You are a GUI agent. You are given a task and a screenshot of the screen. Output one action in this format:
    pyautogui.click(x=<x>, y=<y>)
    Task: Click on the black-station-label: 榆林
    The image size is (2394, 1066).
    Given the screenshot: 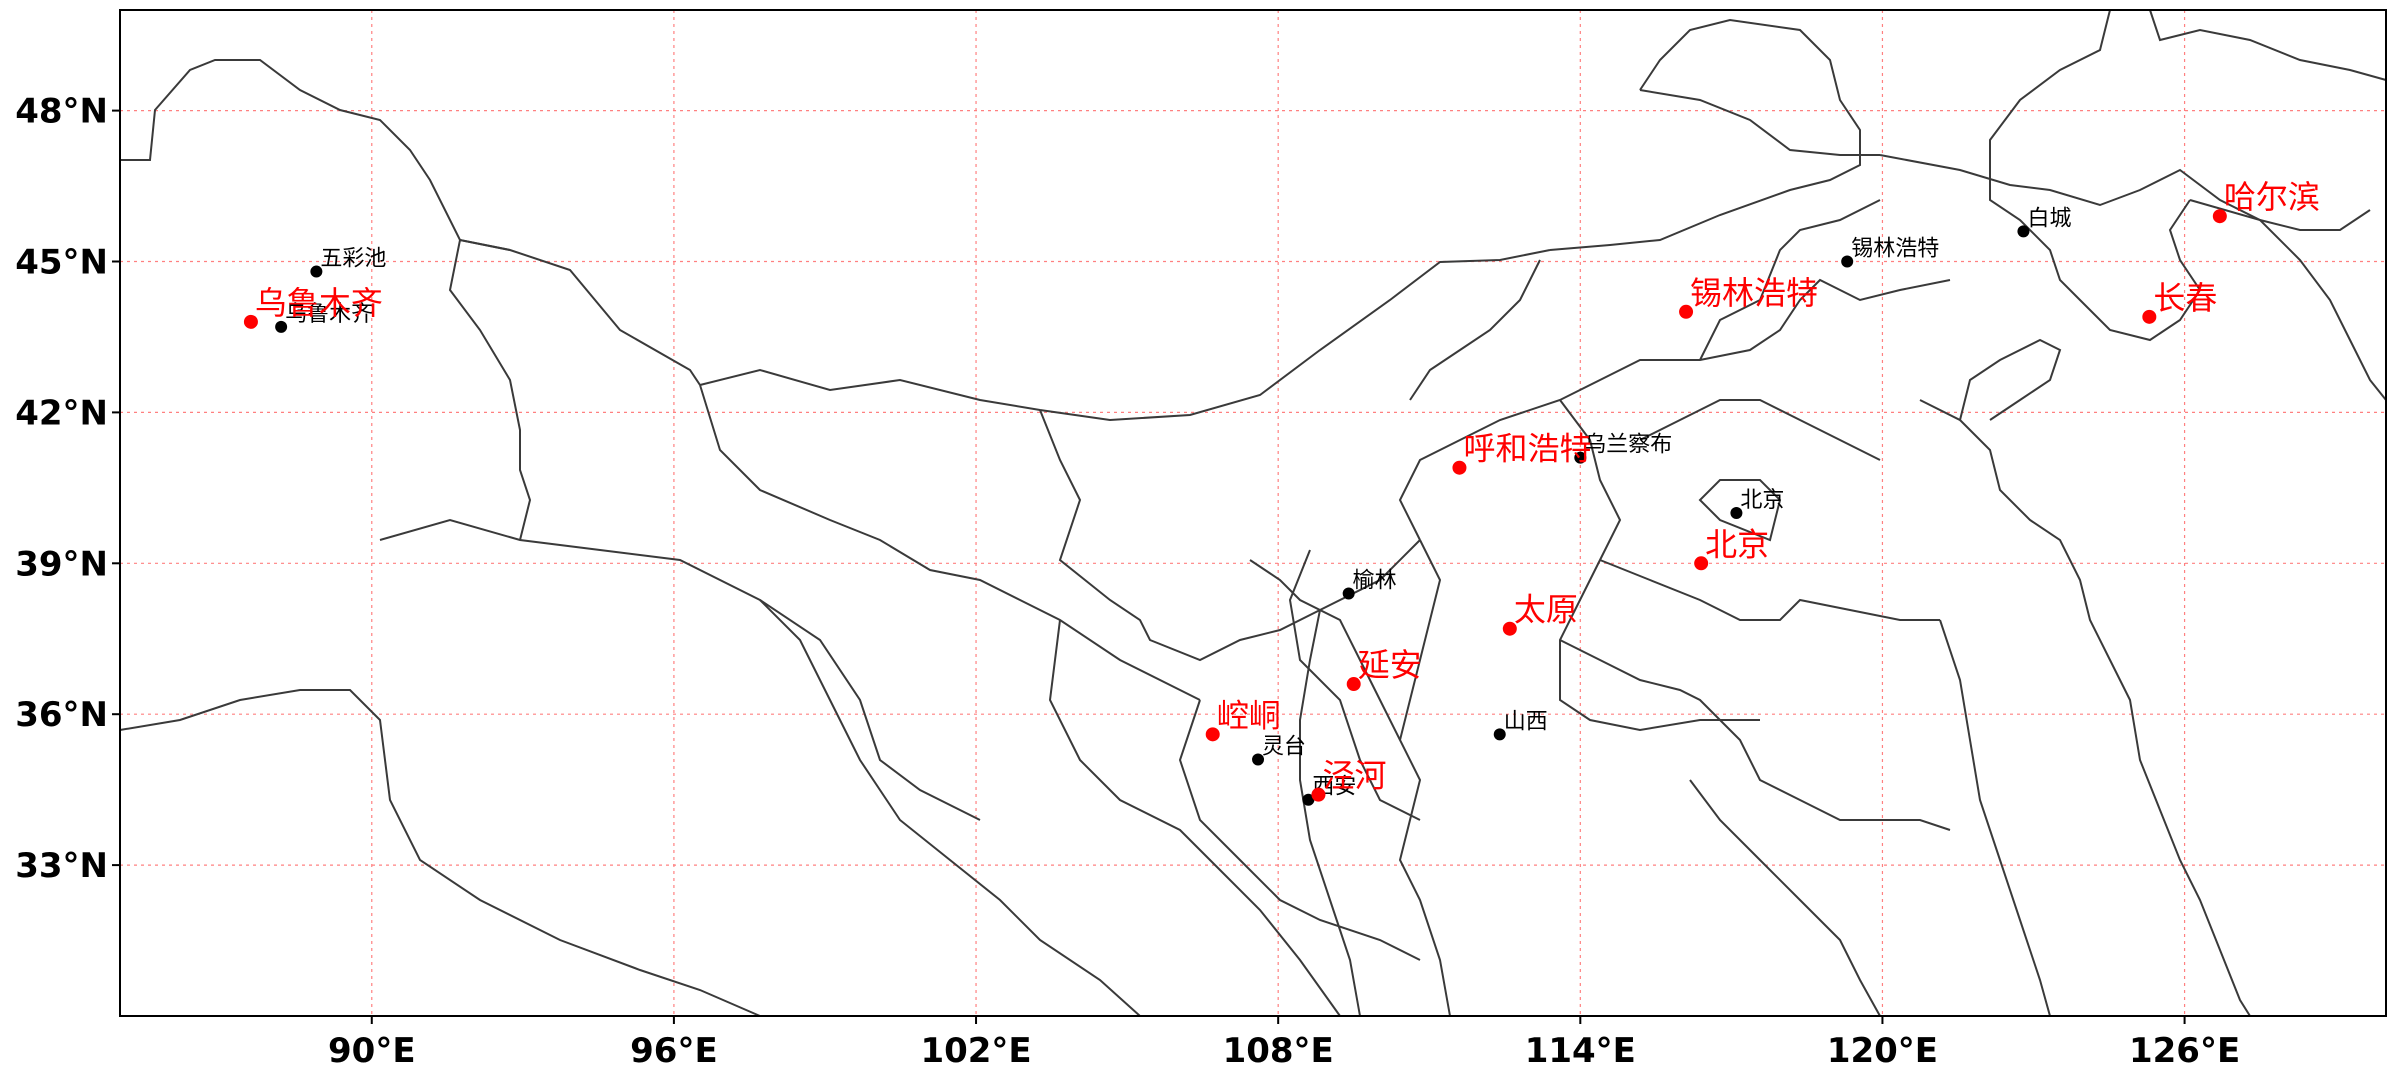 What is the action you would take?
    pyautogui.click(x=1375, y=580)
    